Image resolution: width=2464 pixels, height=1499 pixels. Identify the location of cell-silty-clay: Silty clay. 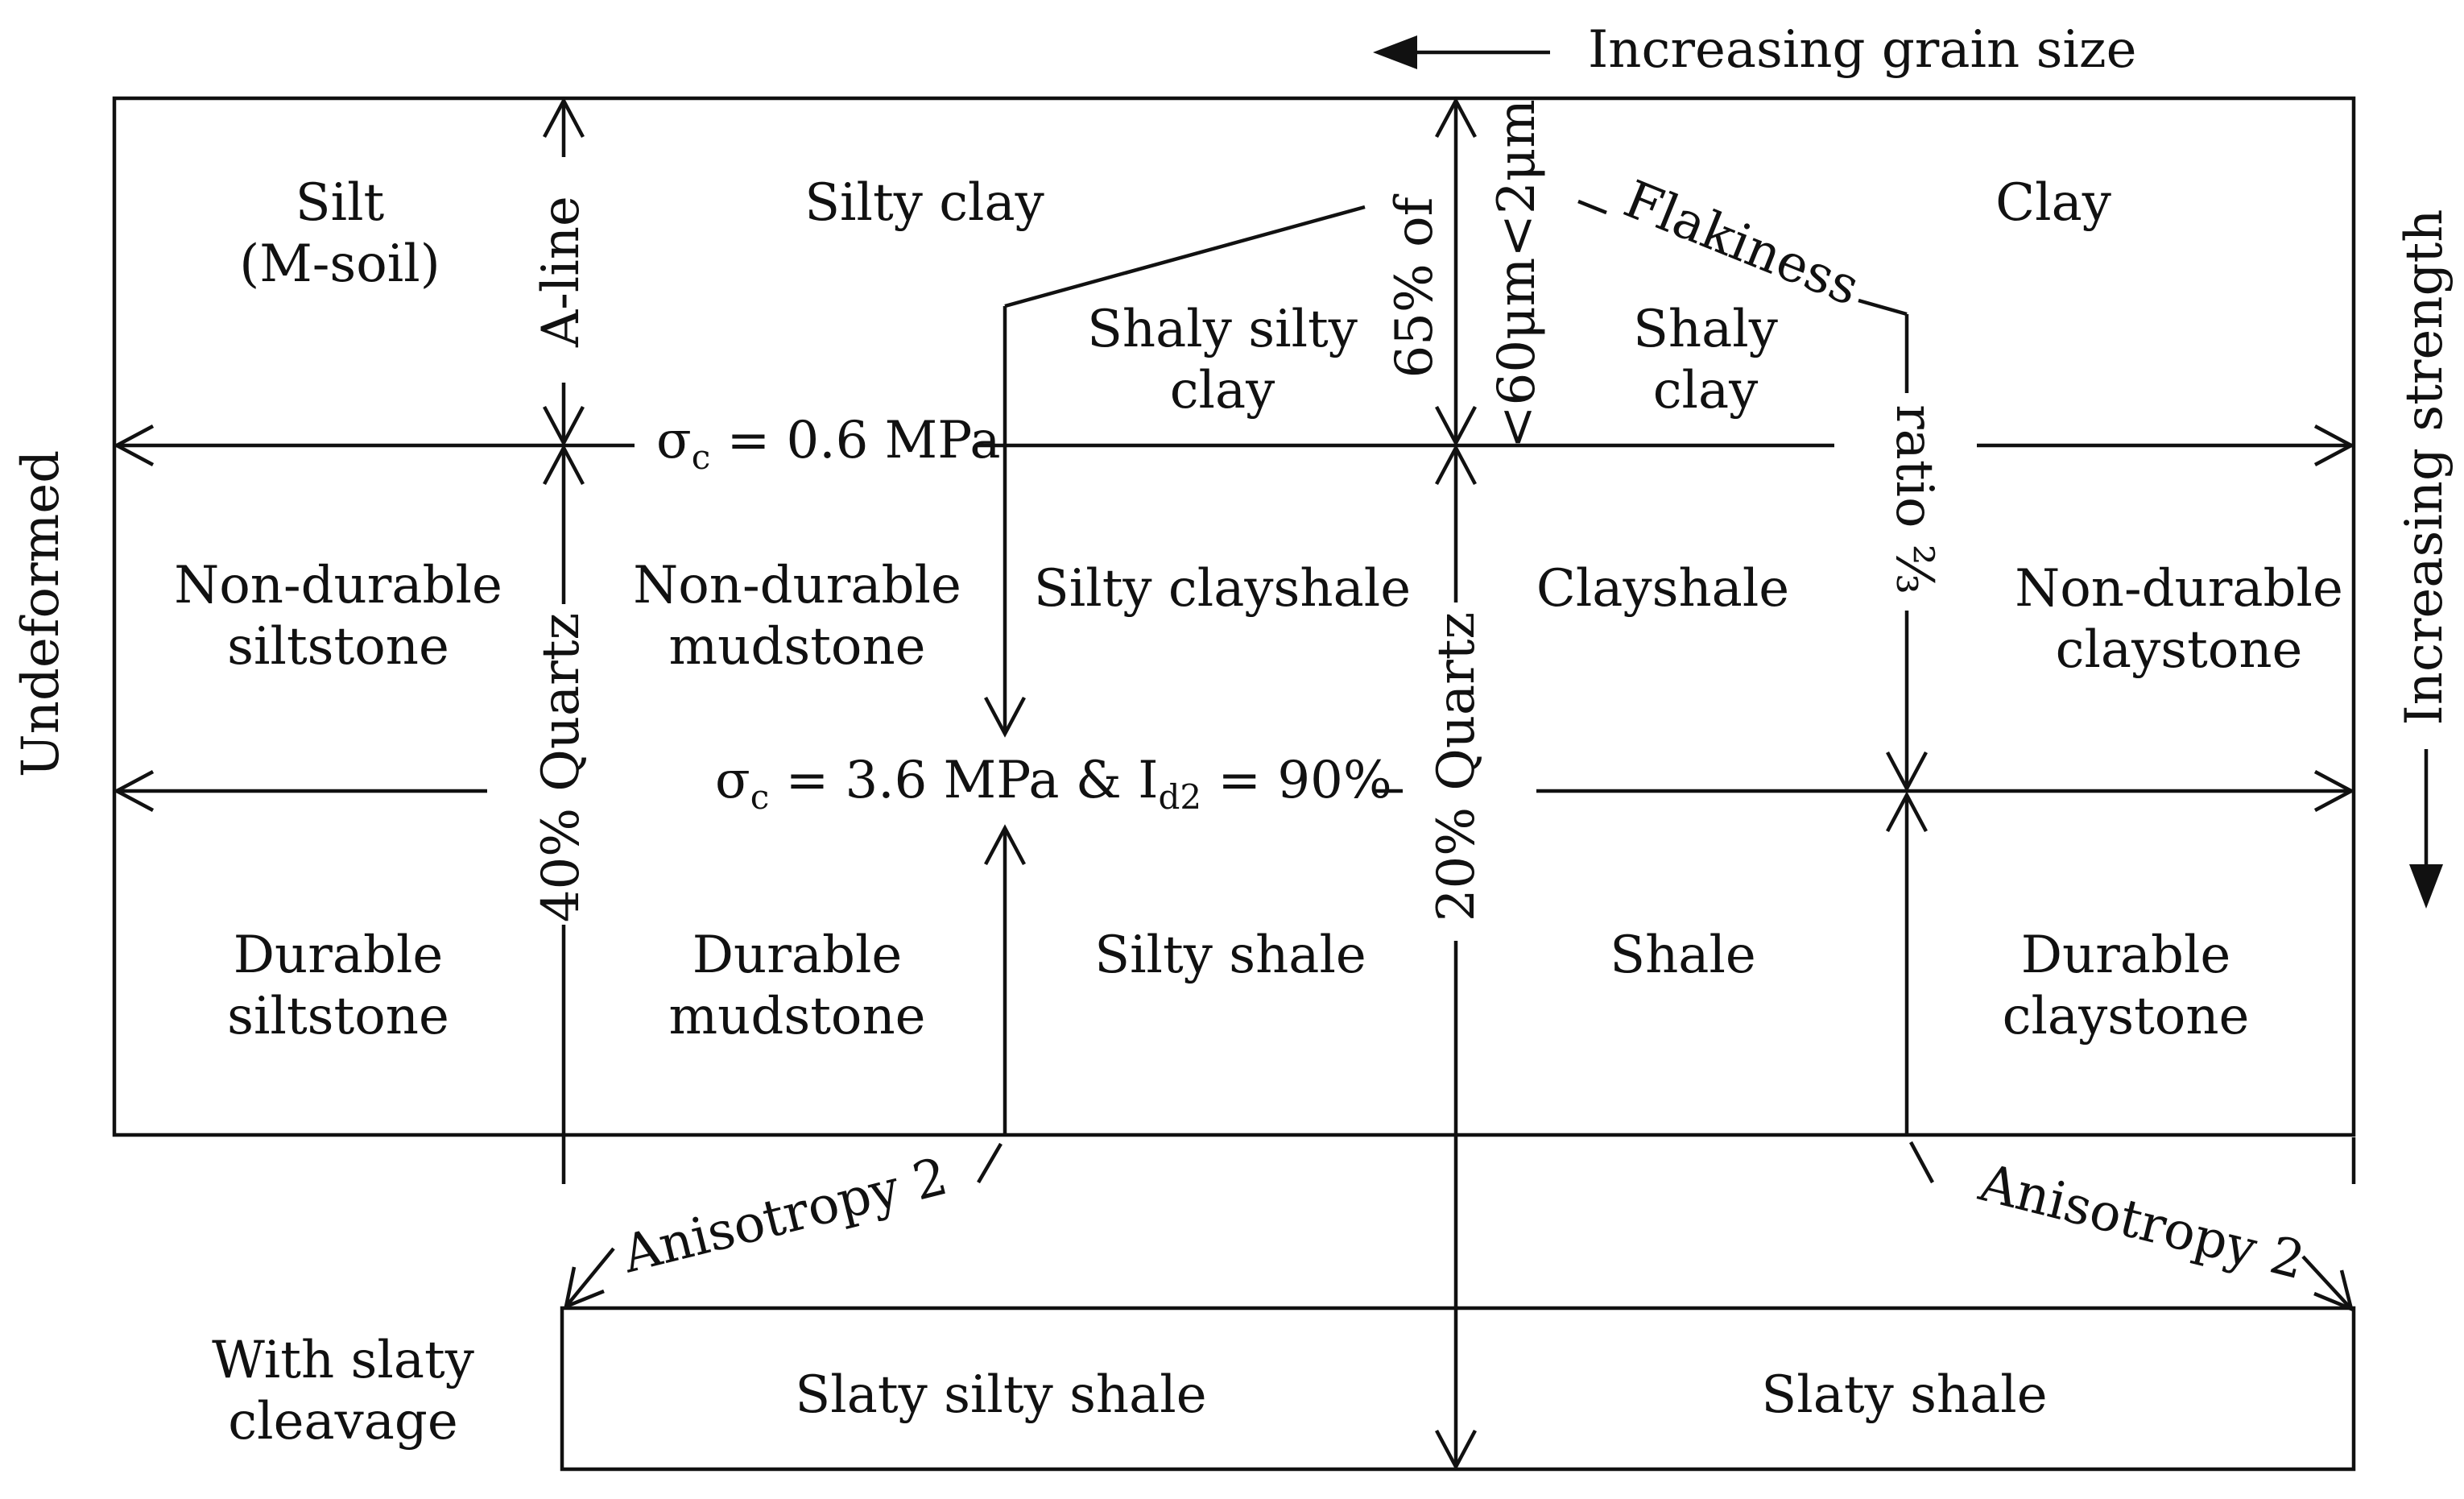
(924, 203).